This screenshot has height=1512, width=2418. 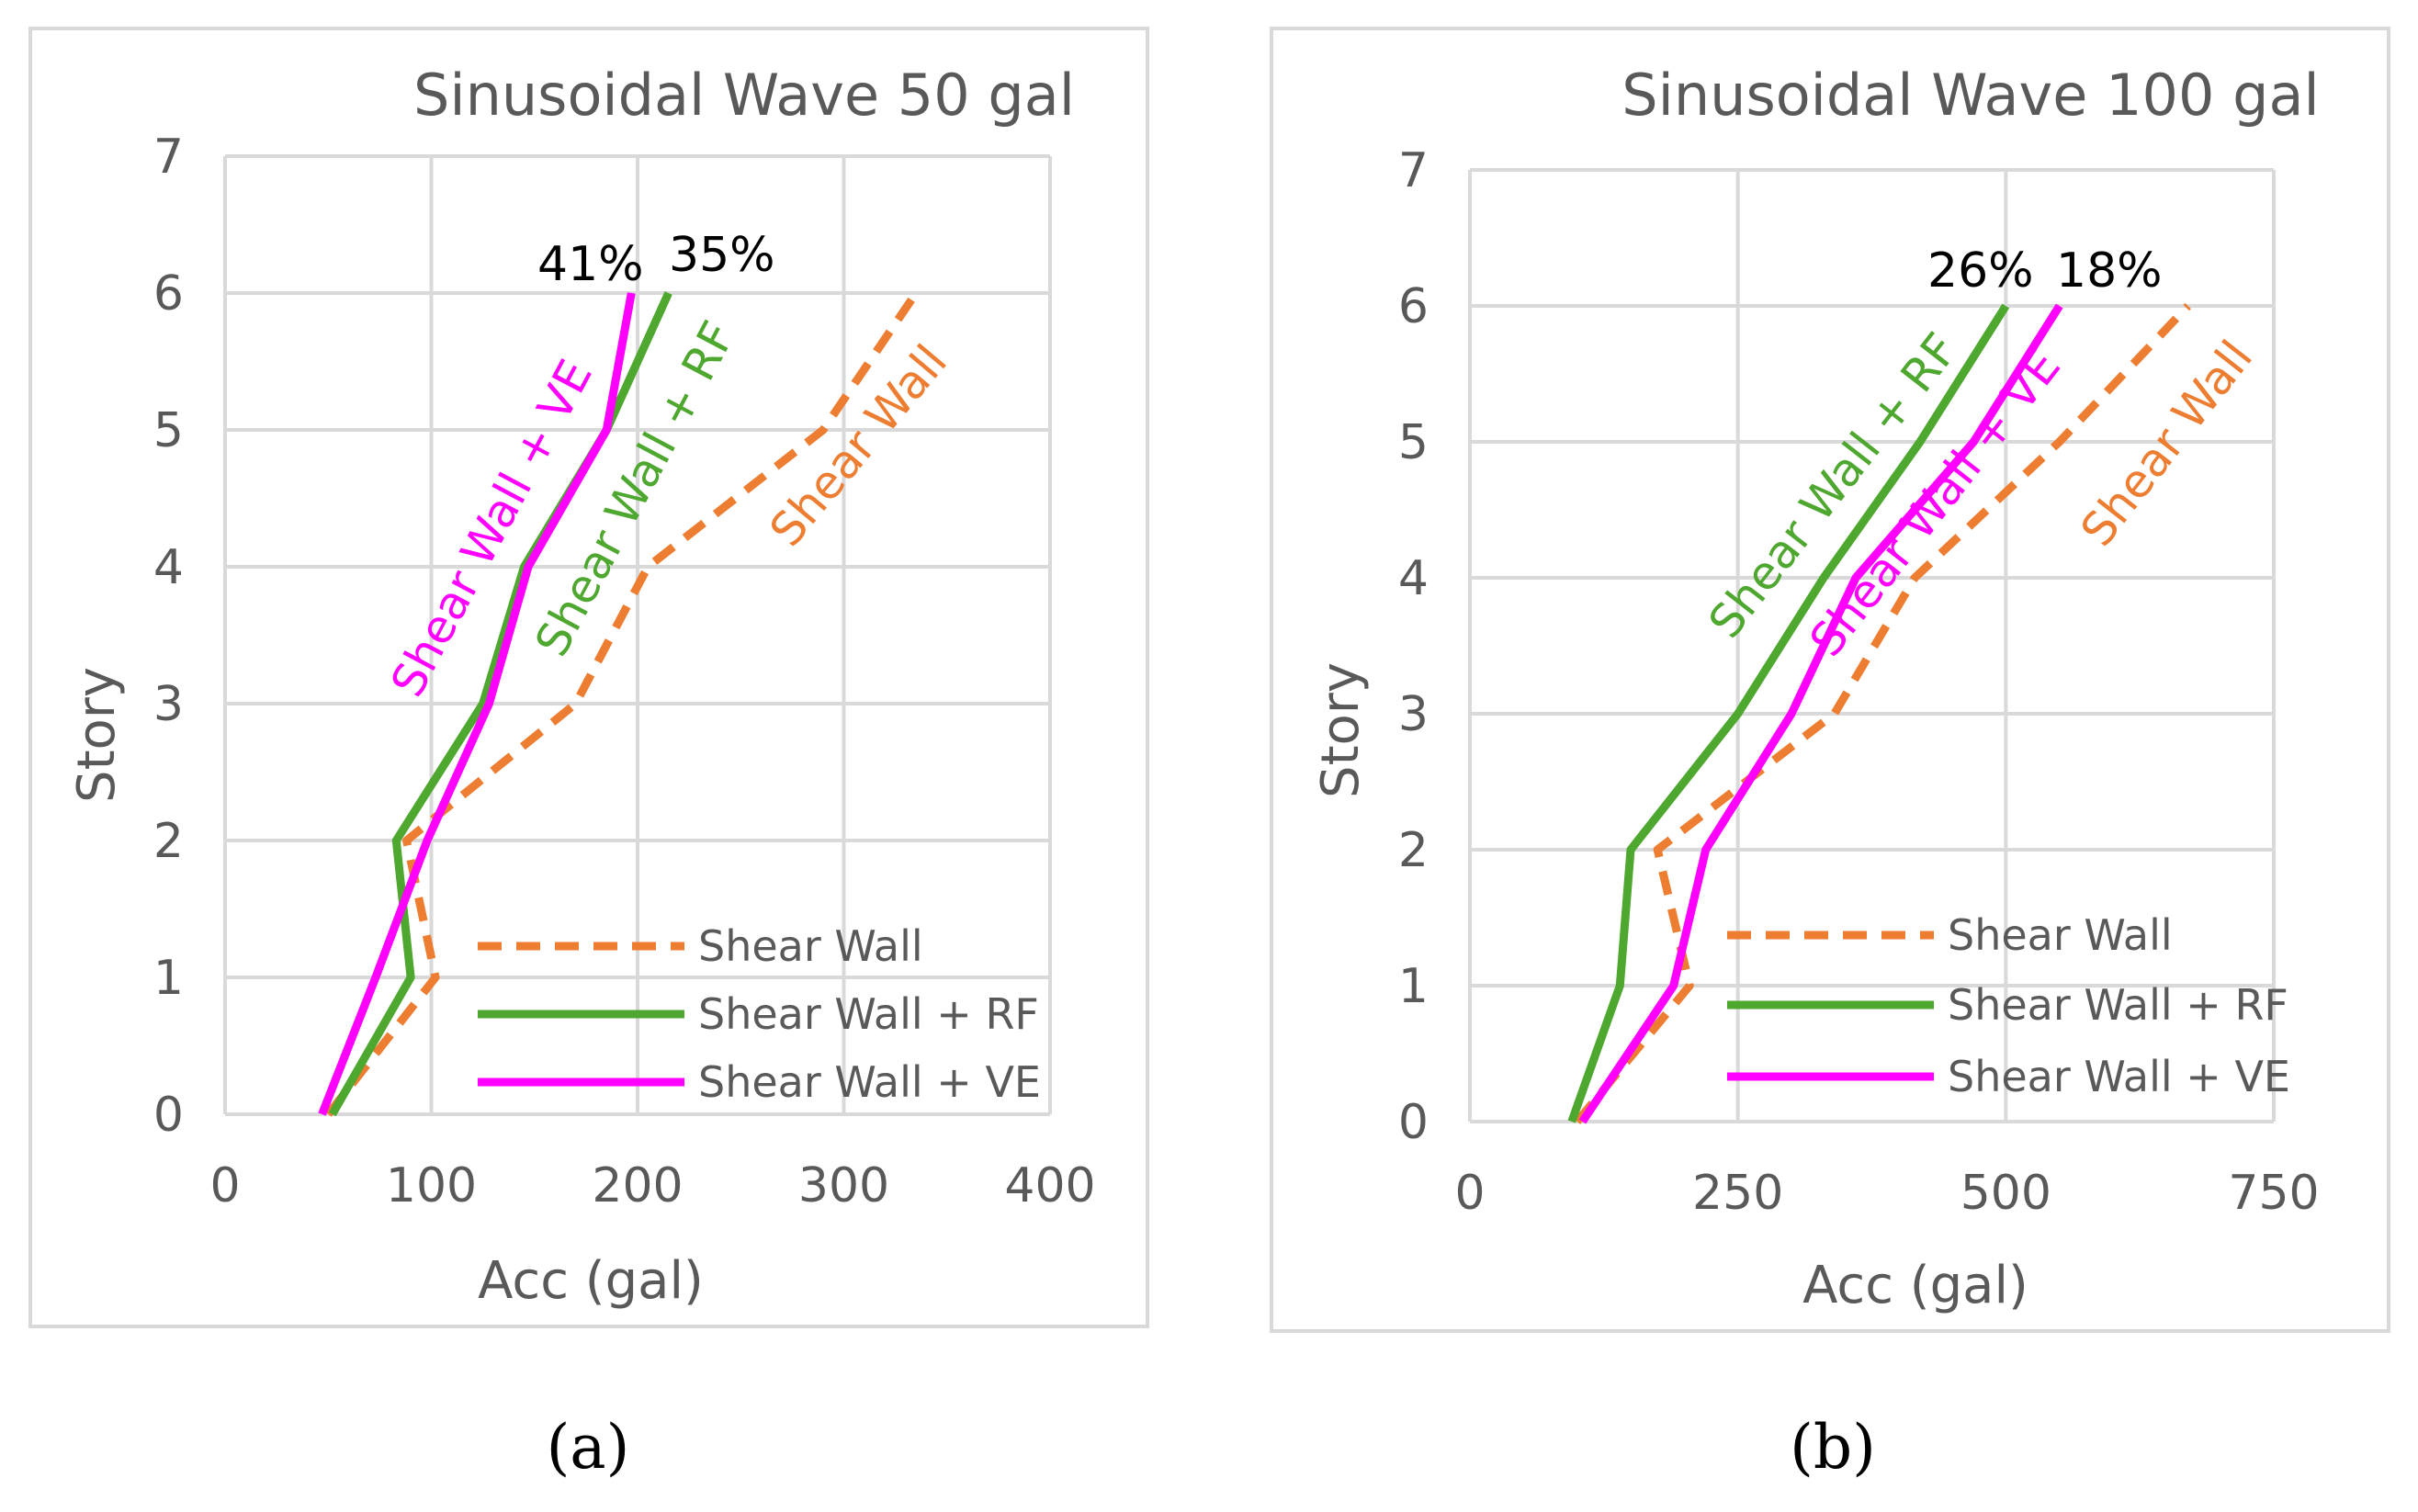 What do you see at coordinates (868, 1014) in the screenshot?
I see `panel-a-legend-rf: Shear Wall + RF` at bounding box center [868, 1014].